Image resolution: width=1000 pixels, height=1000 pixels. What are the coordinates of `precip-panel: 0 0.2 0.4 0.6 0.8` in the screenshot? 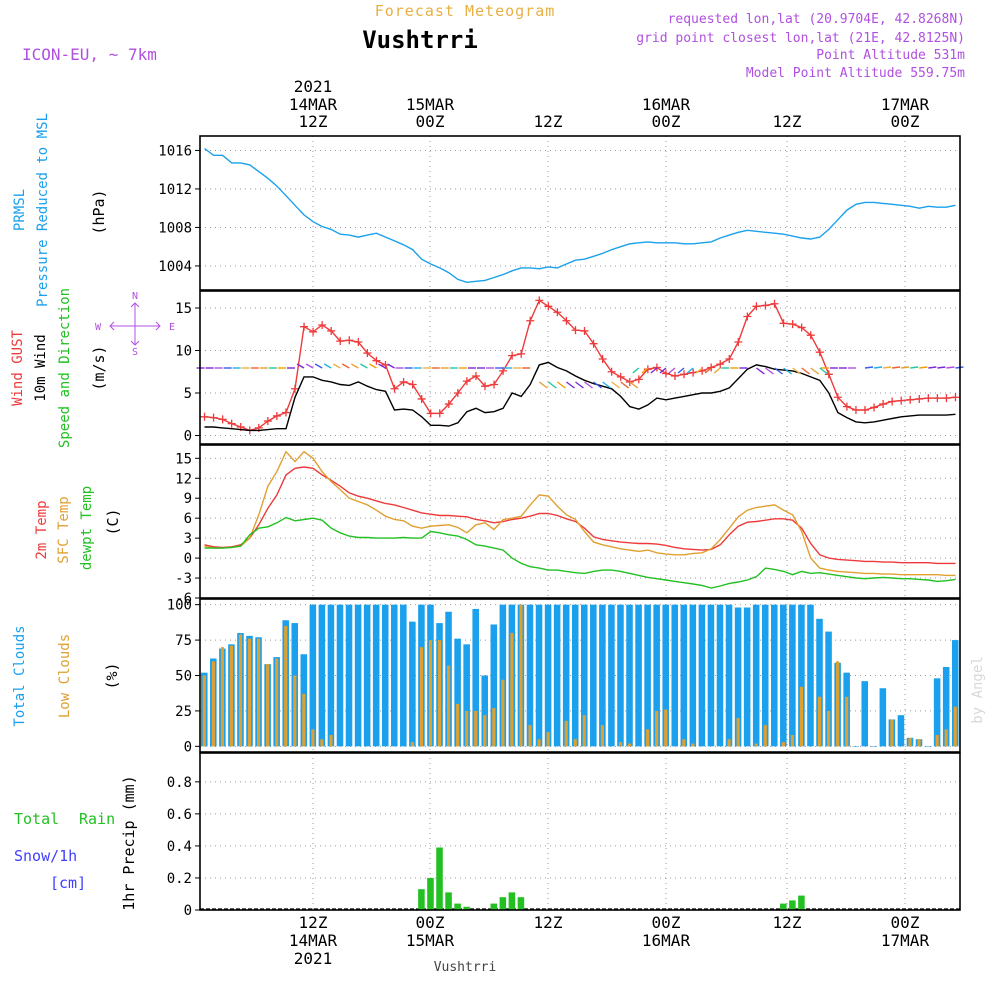 It's located at (564, 835).